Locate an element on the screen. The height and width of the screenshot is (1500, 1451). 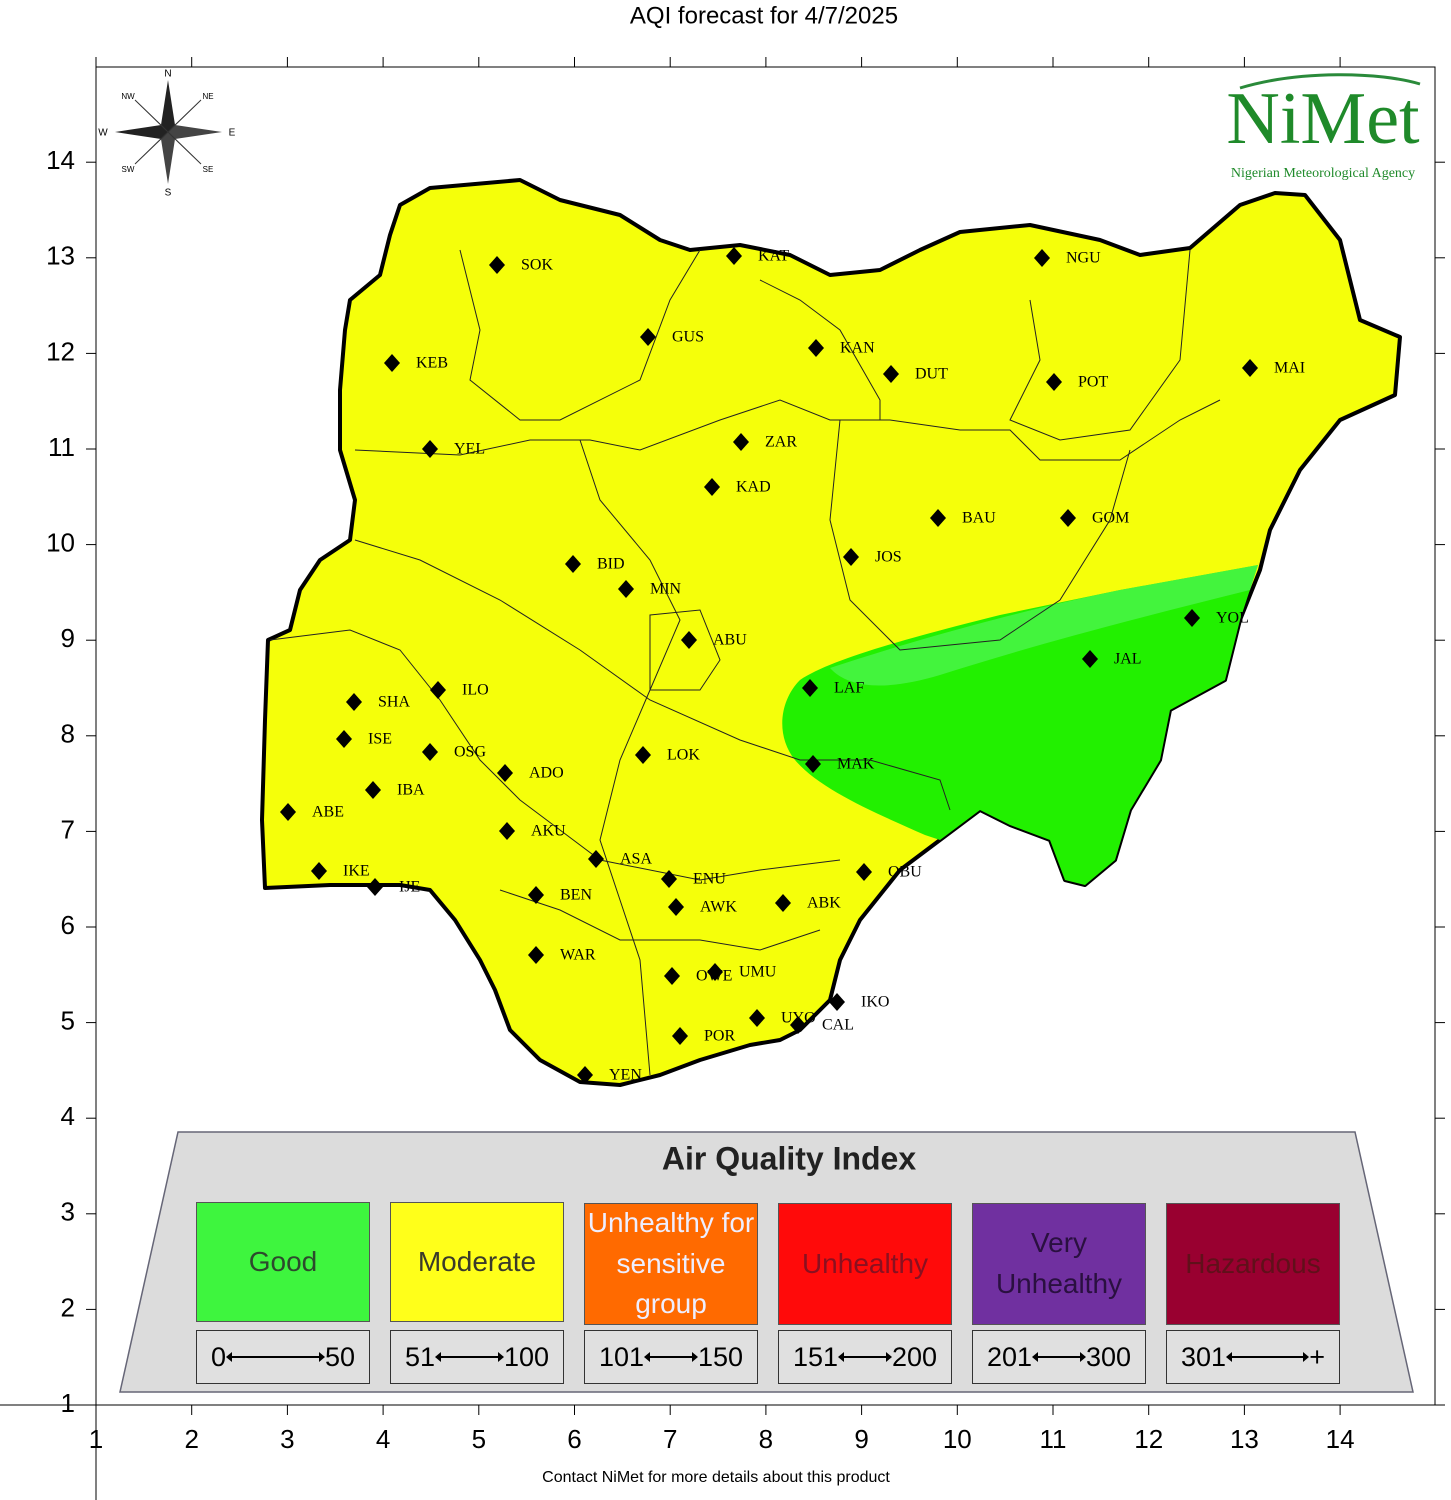
compass-label: SW is located at coordinates (128, 169).